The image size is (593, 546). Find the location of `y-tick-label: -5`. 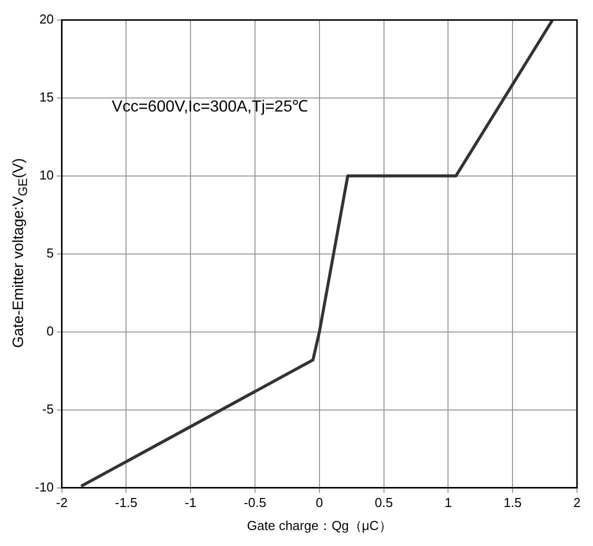

y-tick-label: -5 is located at coordinates (48, 408).